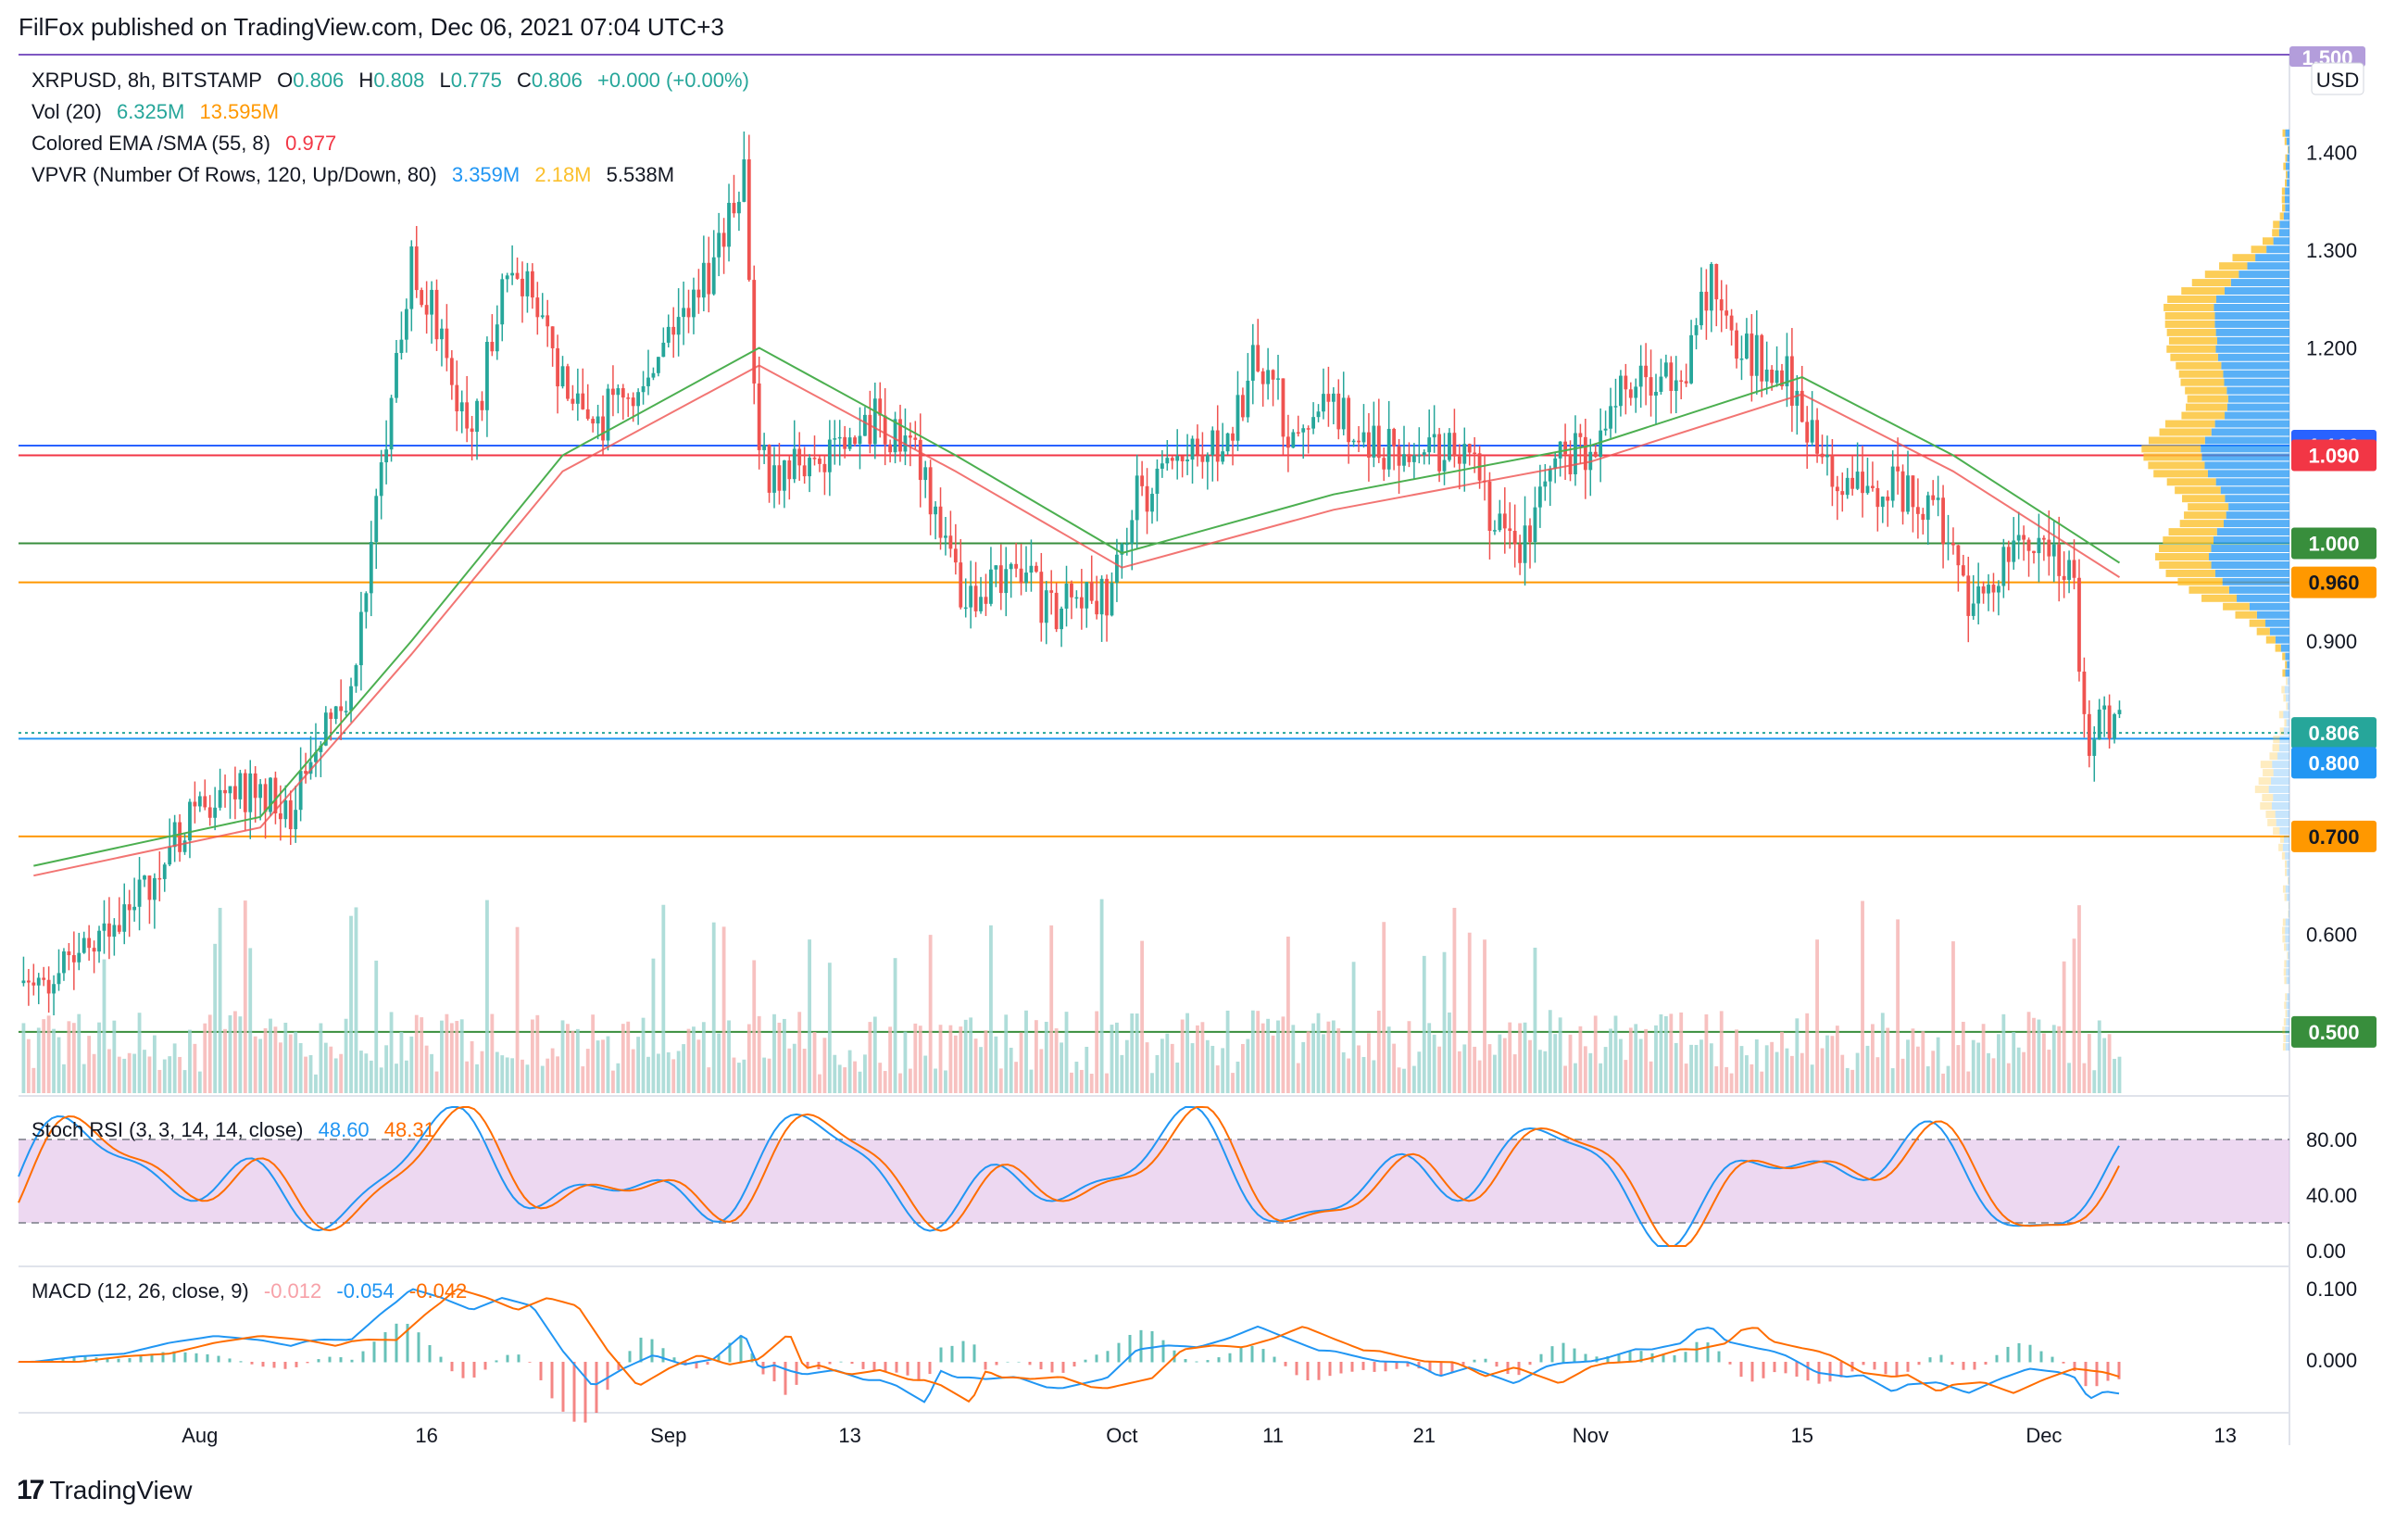 Image resolution: width=2408 pixels, height=1523 pixels. I want to click on tradingview-mark-icon: 17, so click(30, 1490).